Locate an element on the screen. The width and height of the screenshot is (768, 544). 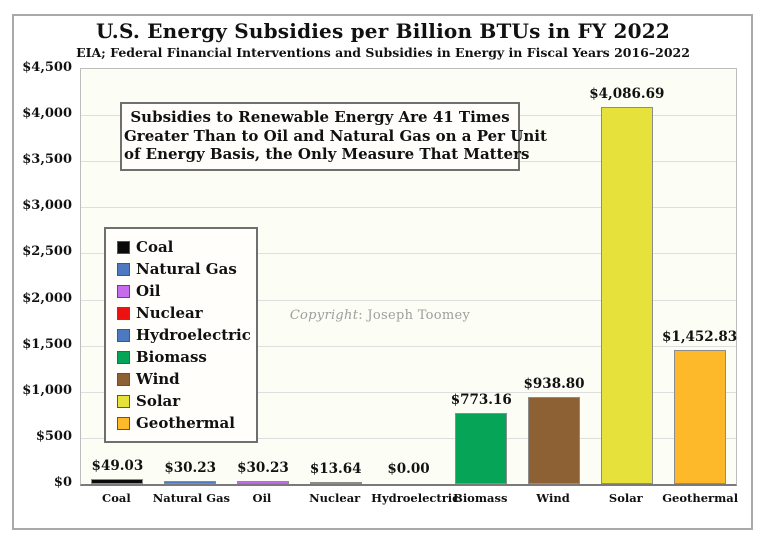
bar-value-label-natural-gas: $30.23 is located at coordinates (190, 468).